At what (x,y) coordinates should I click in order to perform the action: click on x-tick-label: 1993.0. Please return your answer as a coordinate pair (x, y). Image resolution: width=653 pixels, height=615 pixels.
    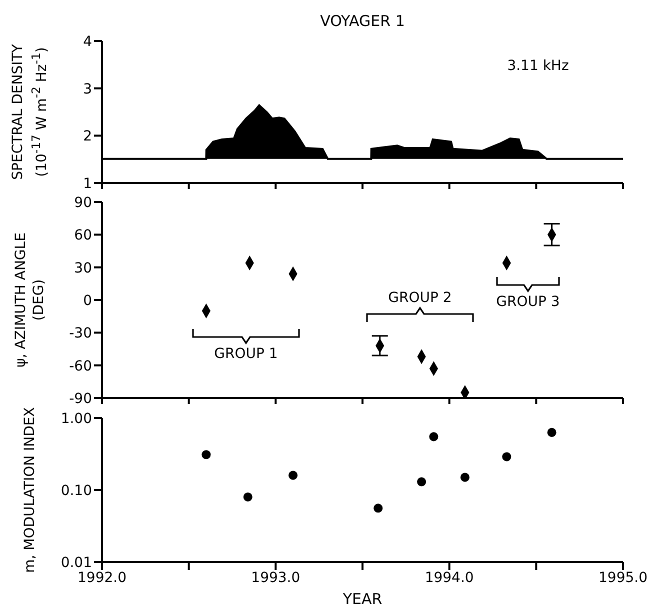
    Looking at the image, I should click on (275, 578).